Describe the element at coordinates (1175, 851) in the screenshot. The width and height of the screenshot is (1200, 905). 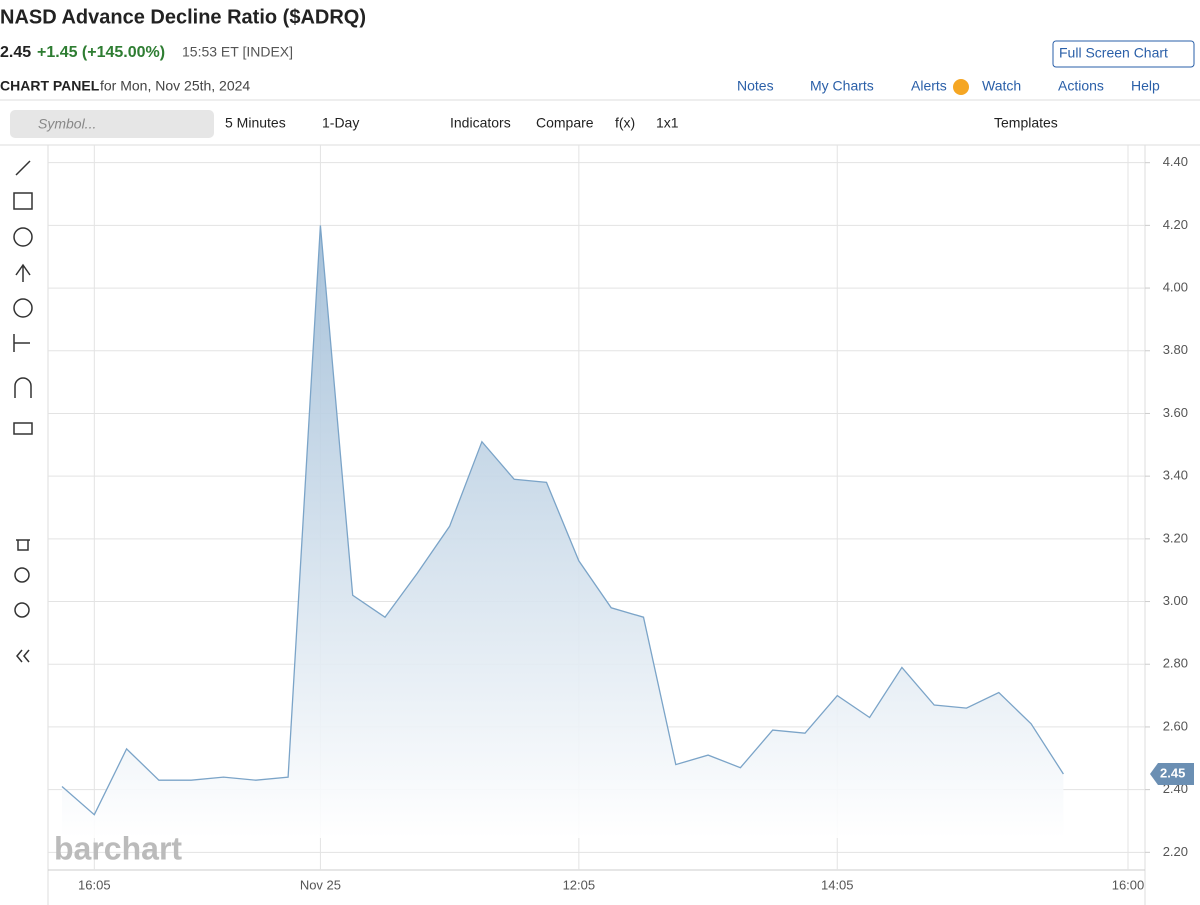
I see `y-tick-label: 2.20` at that location.